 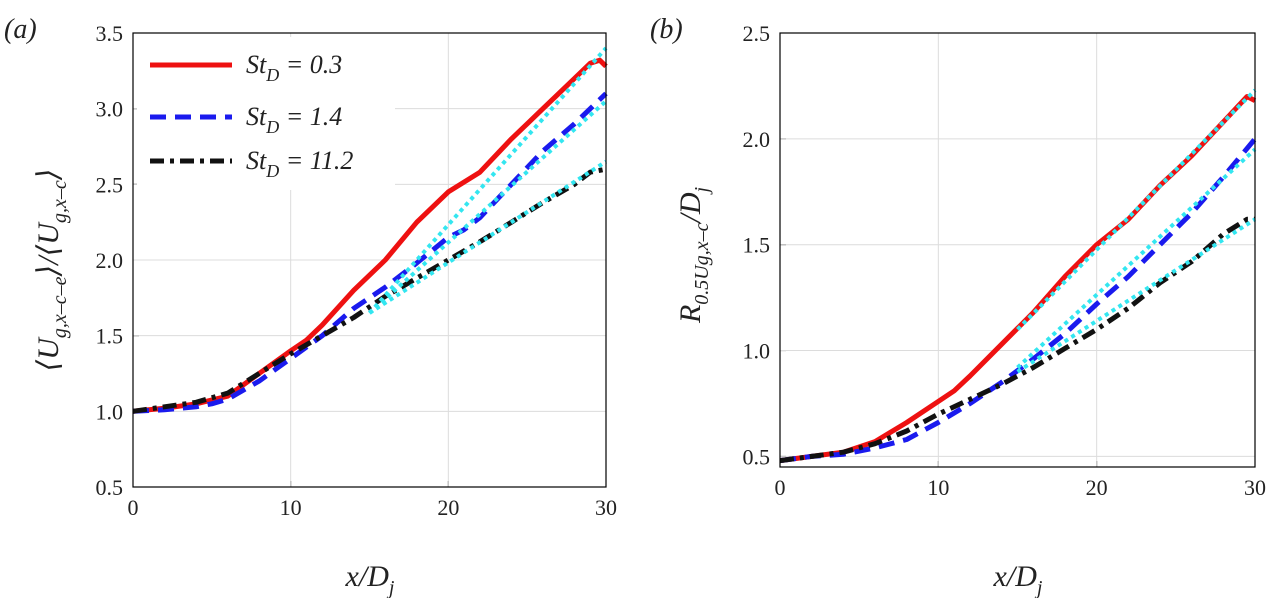 What do you see at coordinates (693, 256) in the screenshot?
I see `panel-b-y-axis-label: R0.5Ug,x–c/Dj` at bounding box center [693, 256].